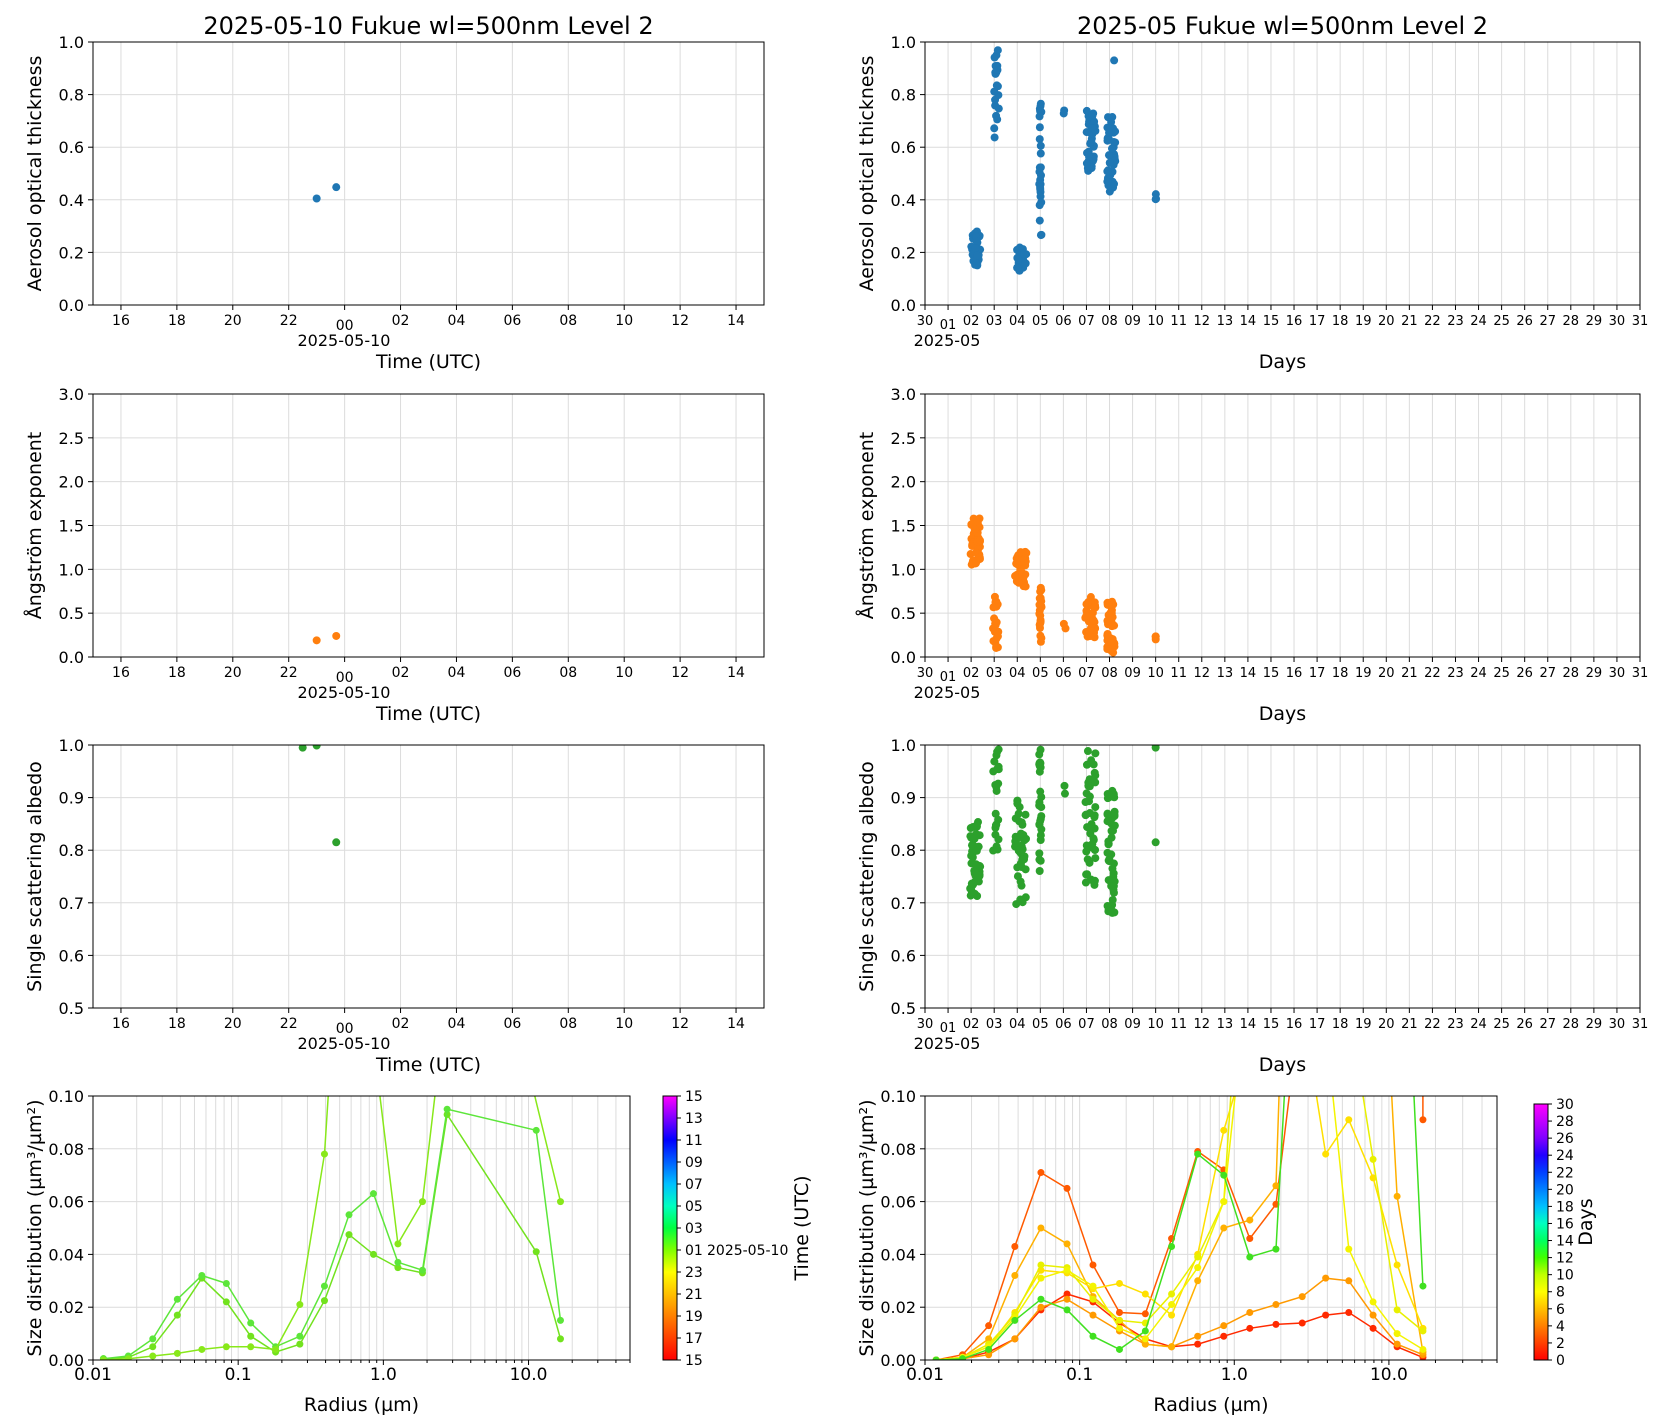  What do you see at coordinates (1063, 831) in the screenshot?
I see `month-ssa-plot-area` at bounding box center [1063, 831].